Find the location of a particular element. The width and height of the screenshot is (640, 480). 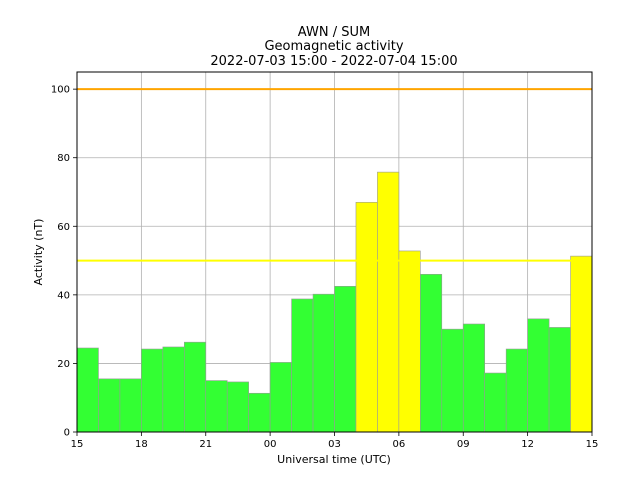

y-tick-label: 100 is located at coordinates (60, 90).